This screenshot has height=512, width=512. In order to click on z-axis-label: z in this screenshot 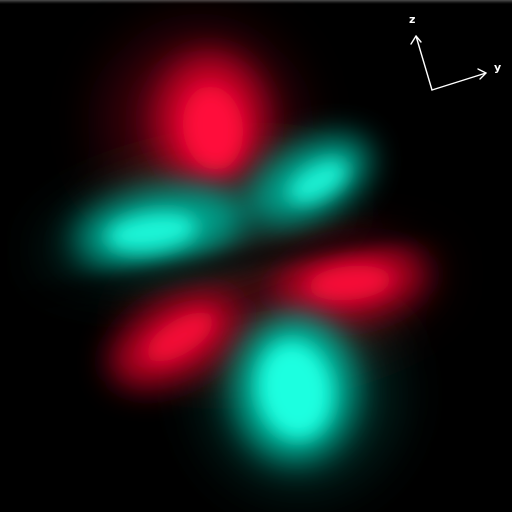, I will do `click(412, 19)`.